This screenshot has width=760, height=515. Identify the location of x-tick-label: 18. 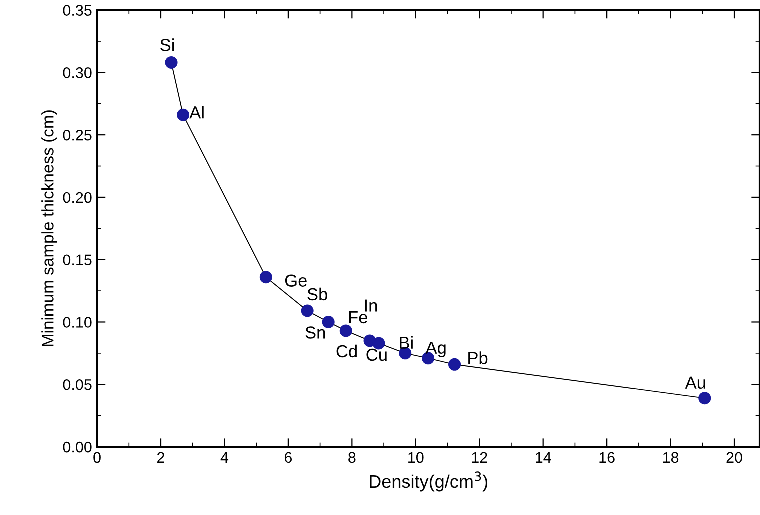
(671, 458).